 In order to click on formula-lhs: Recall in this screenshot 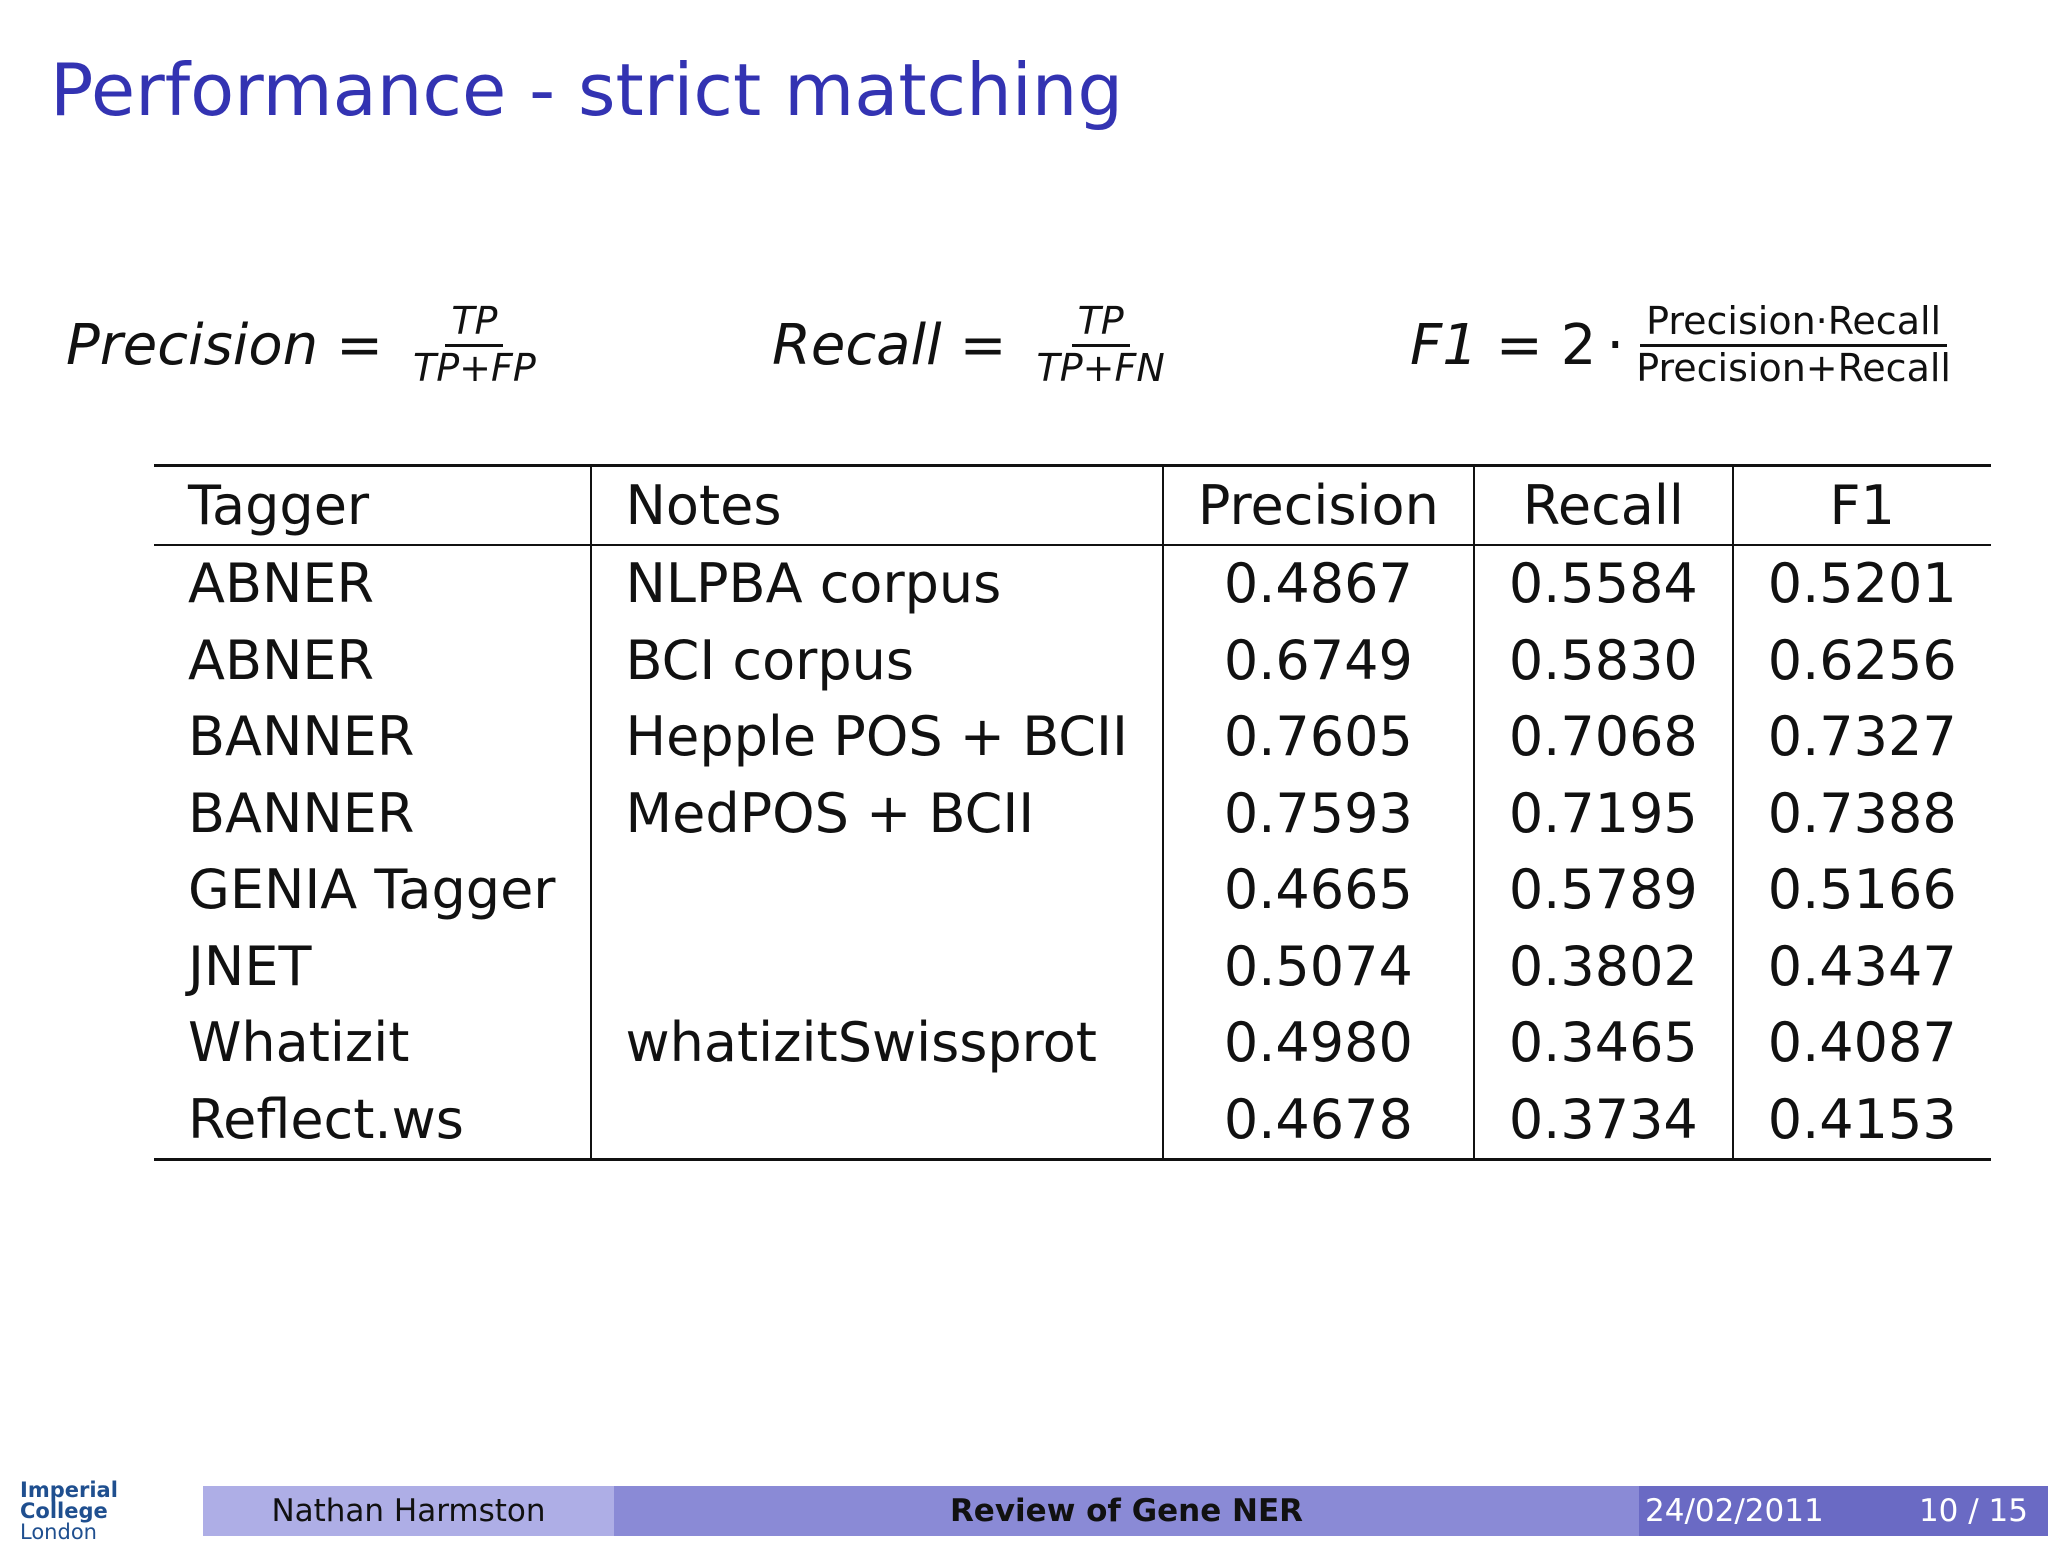, I will do `click(857, 345)`.